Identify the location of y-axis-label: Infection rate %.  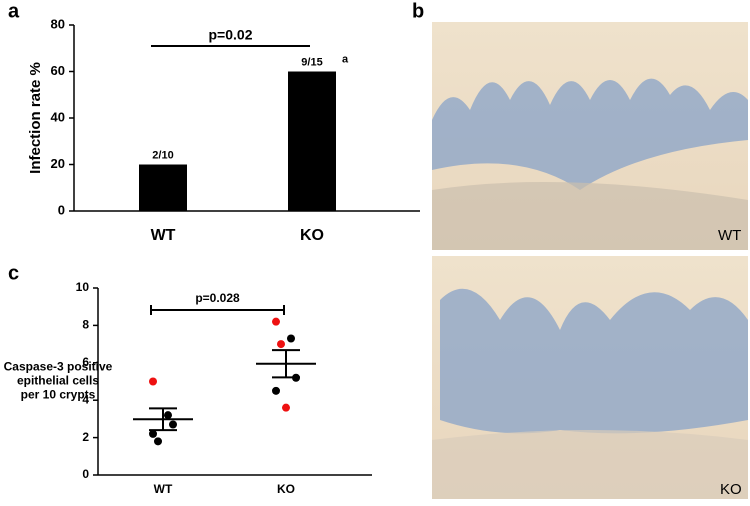
(35, 118).